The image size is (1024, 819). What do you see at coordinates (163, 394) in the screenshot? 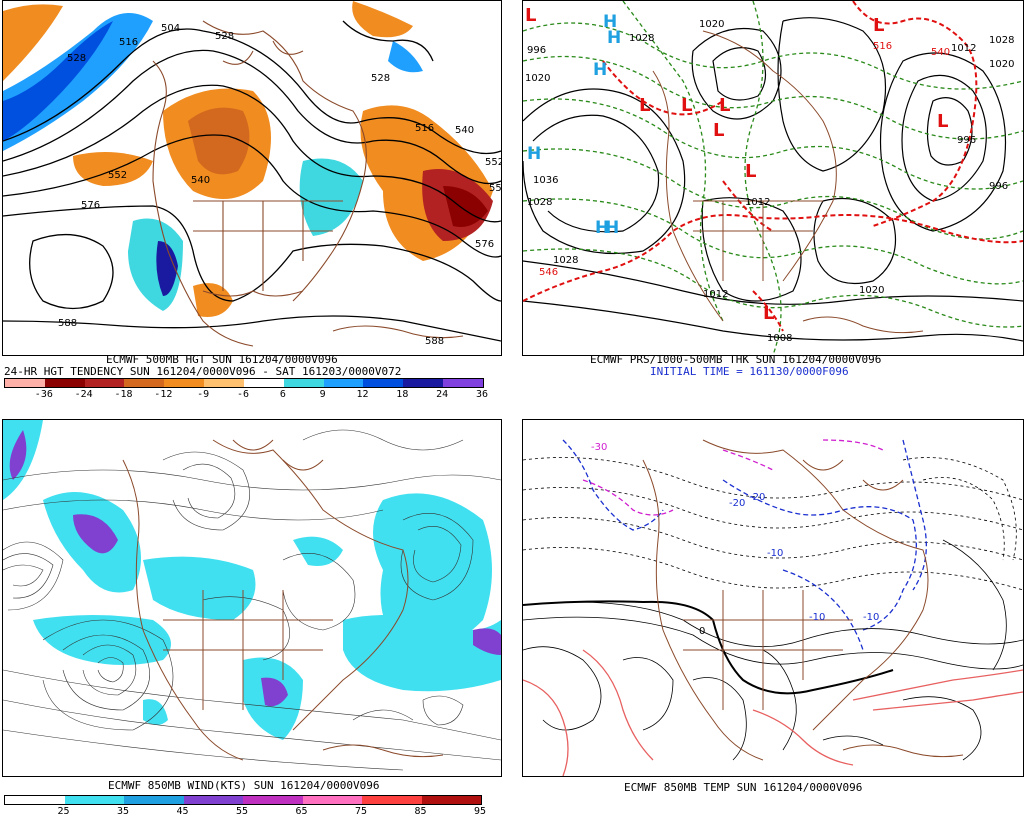
I see `colorbar-tick-label: -12` at bounding box center [163, 394].